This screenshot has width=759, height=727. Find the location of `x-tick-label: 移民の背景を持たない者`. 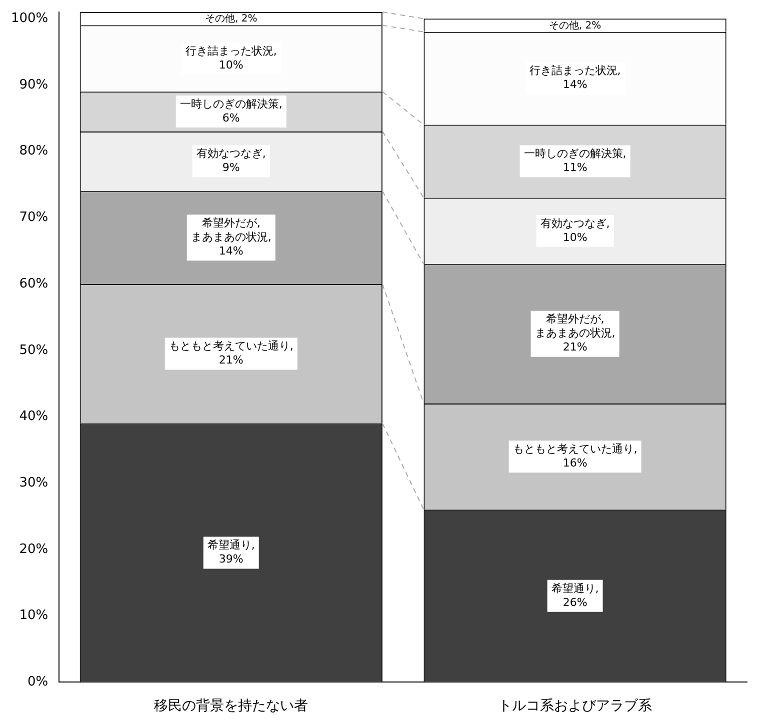

x-tick-label: 移民の背景を持たない者 is located at coordinates (231, 706).